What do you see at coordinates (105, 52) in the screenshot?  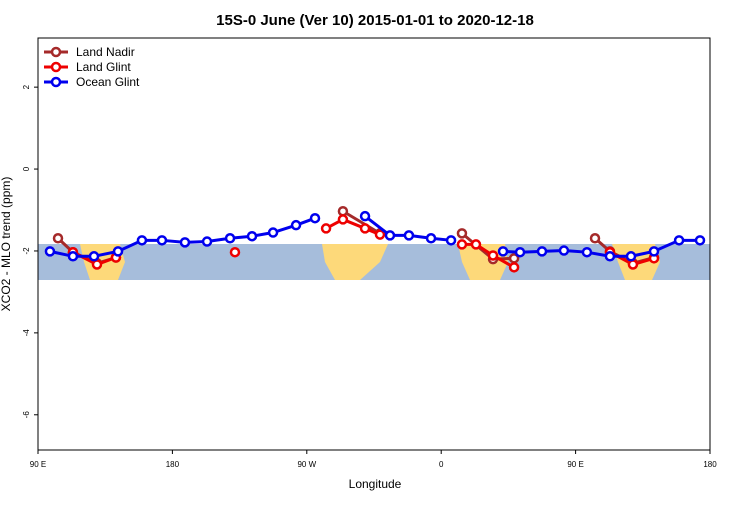 I see `legend-label: Land Nadir` at bounding box center [105, 52].